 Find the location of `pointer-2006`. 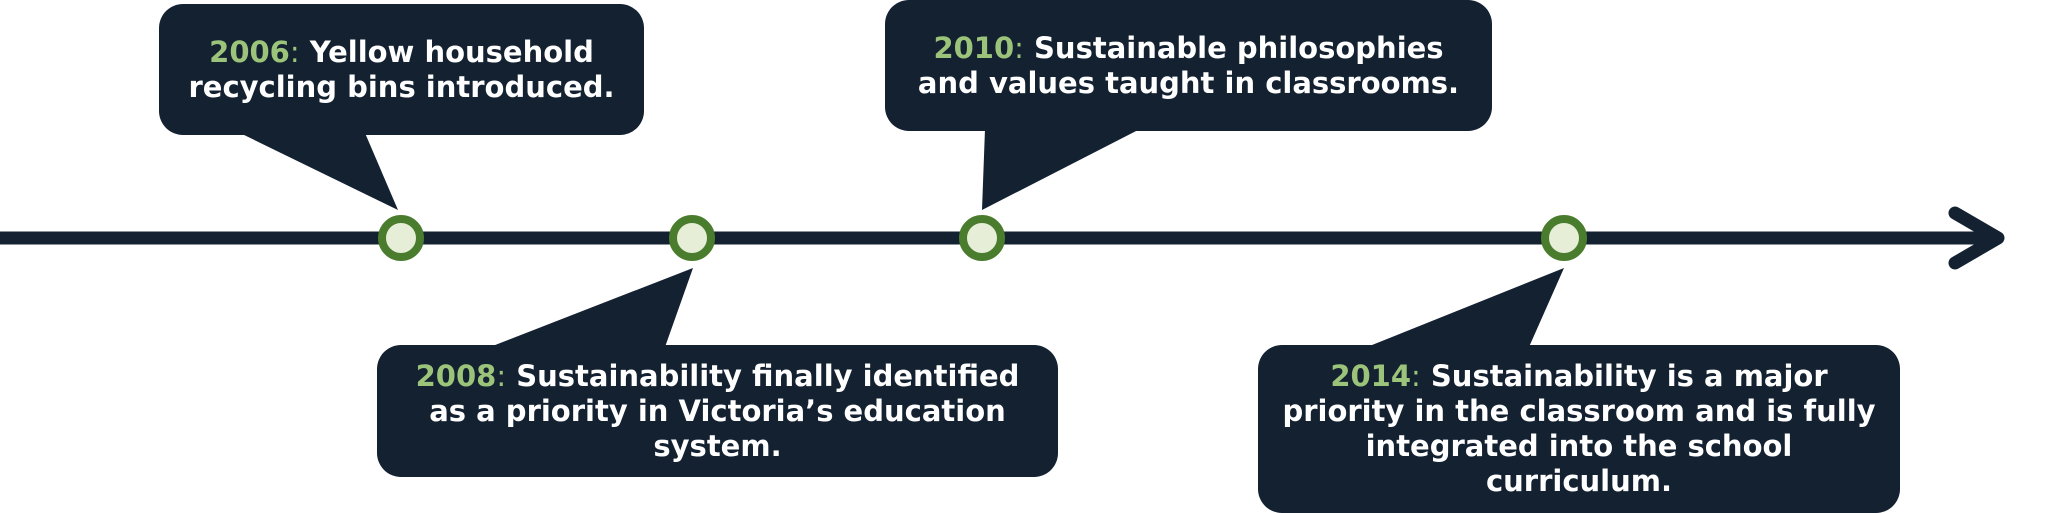

pointer-2006 is located at coordinates (319, 171).